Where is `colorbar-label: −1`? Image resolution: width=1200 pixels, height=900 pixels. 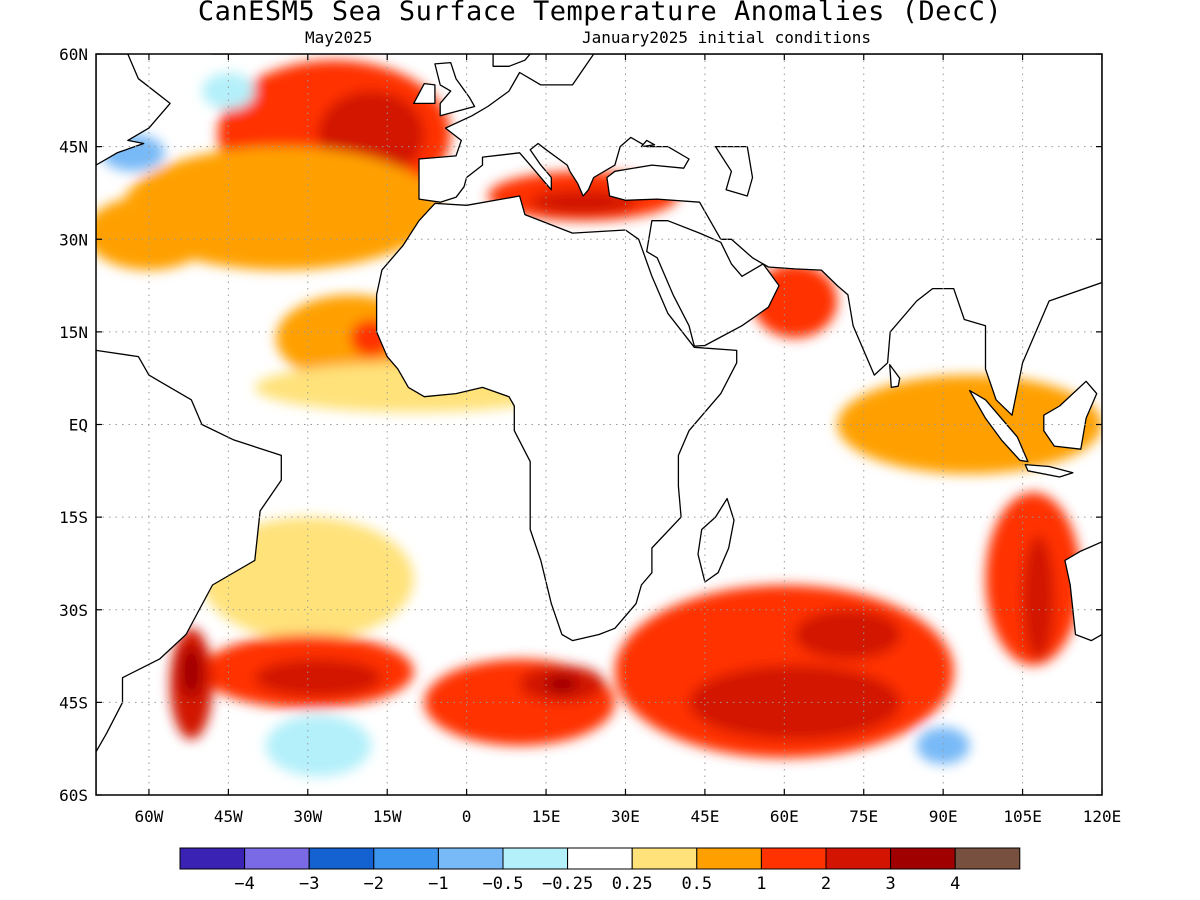 colorbar-label: −1 is located at coordinates (438, 884).